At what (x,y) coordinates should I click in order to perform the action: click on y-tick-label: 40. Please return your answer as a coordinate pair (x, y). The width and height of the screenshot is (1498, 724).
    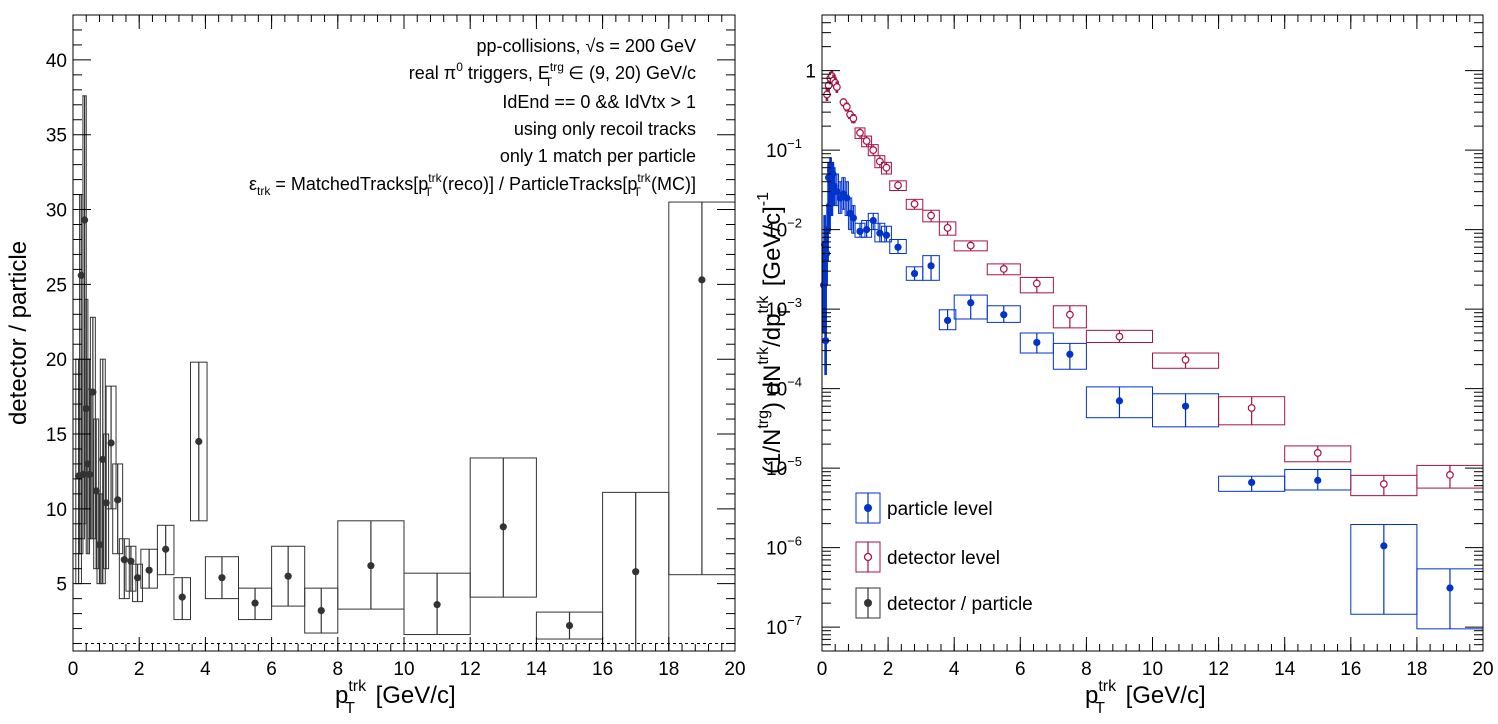
    Looking at the image, I should click on (56, 61).